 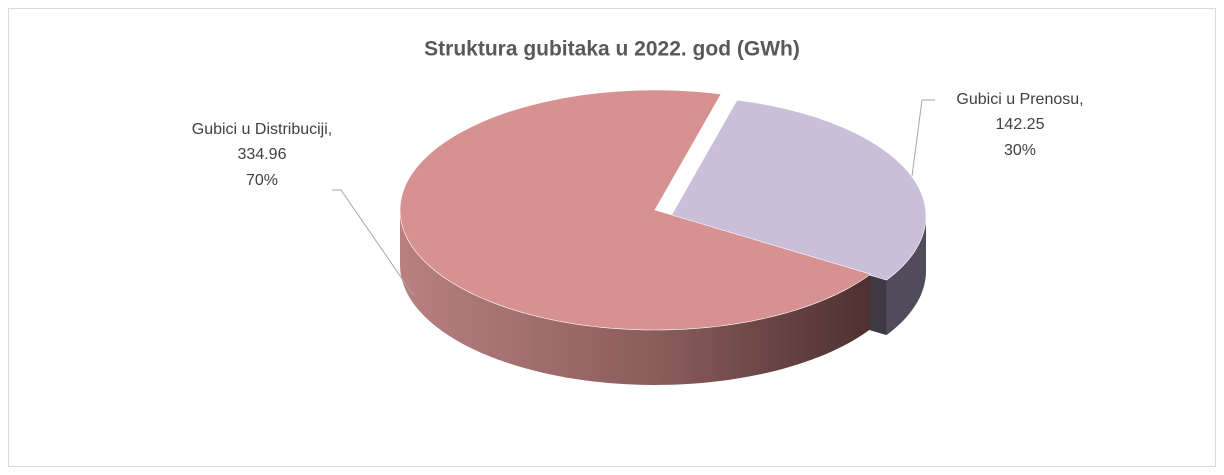 What do you see at coordinates (262, 129) in the screenshot?
I see `category-label: Gubici u Distribuciji,` at bounding box center [262, 129].